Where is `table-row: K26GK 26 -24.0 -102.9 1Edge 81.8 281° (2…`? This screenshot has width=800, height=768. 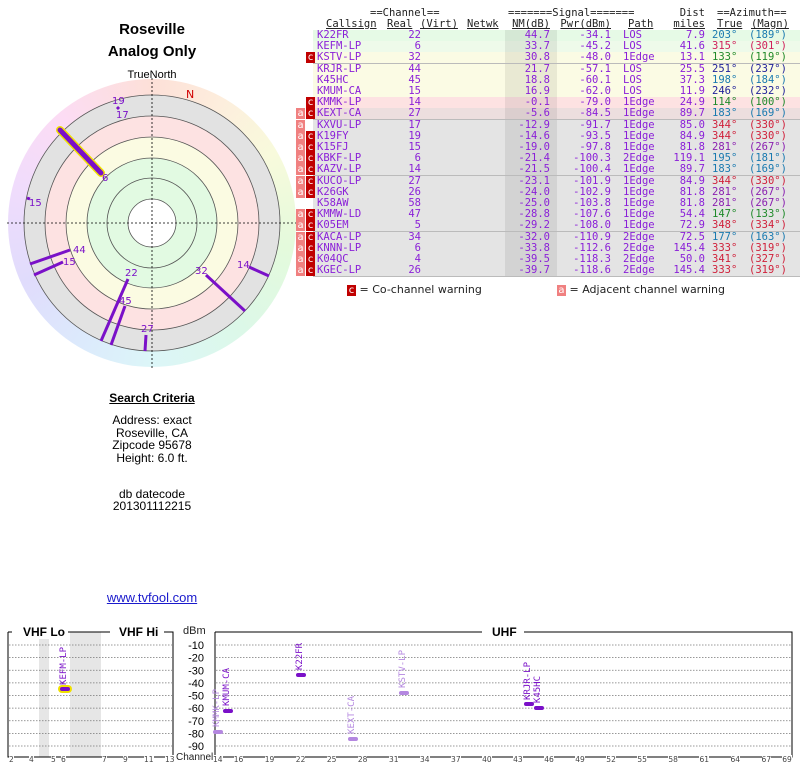
table-row: K26GK 26 -24.0 -102.9 1Edge 81.8 281° (2… is located at coordinates (548, 192).